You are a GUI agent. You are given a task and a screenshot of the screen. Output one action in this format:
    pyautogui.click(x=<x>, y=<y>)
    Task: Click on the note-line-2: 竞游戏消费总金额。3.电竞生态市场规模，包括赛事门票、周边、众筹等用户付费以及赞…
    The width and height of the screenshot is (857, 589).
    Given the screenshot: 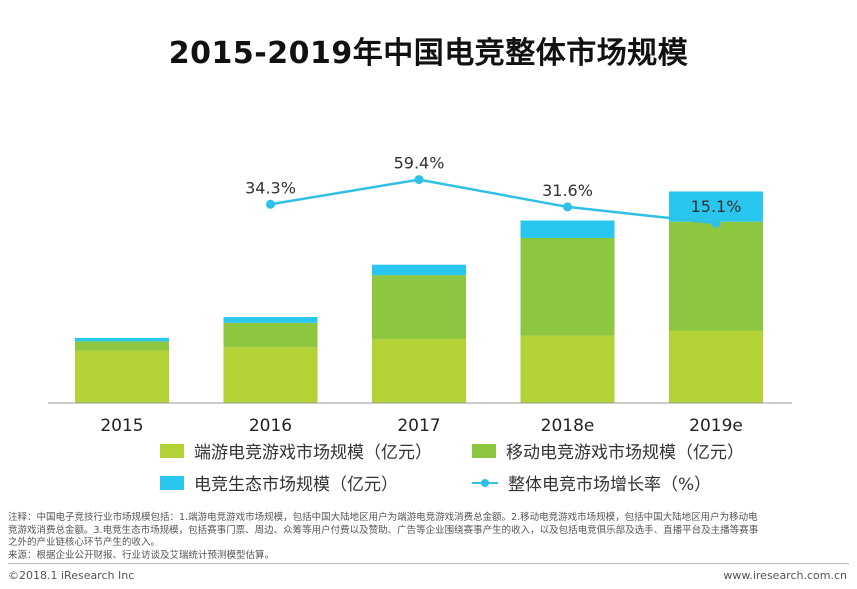 What is the action you would take?
    pyautogui.click(x=383, y=530)
    